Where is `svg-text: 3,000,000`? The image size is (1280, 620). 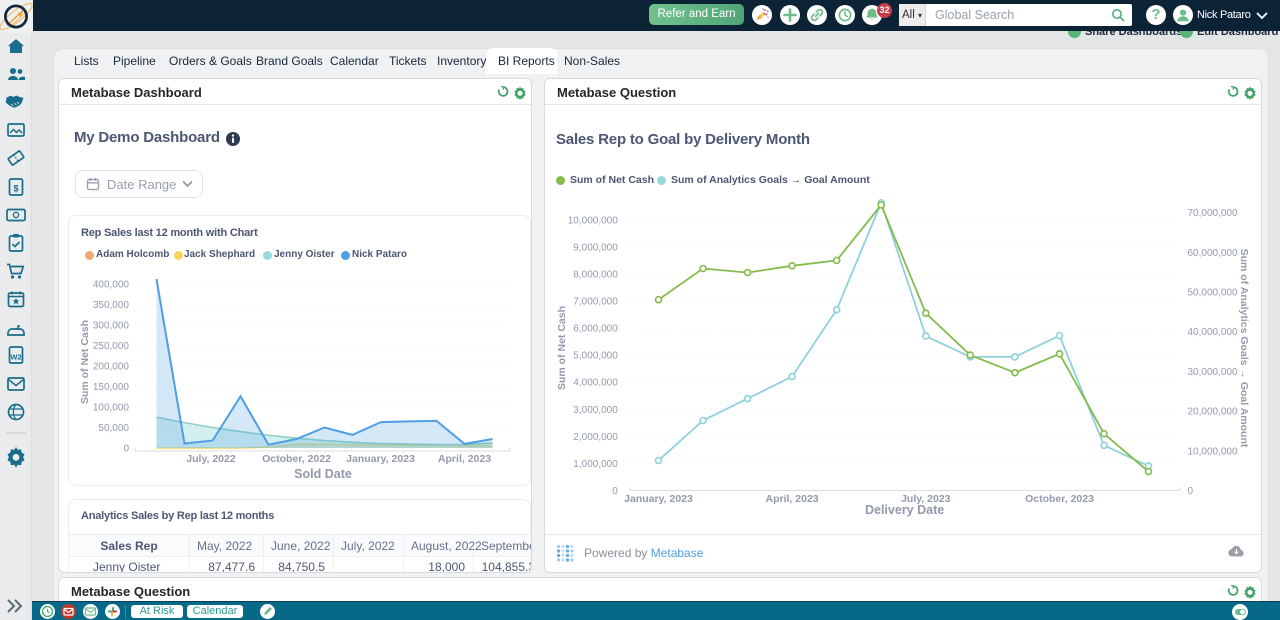 svg-text: 3,000,000 is located at coordinates (595, 410).